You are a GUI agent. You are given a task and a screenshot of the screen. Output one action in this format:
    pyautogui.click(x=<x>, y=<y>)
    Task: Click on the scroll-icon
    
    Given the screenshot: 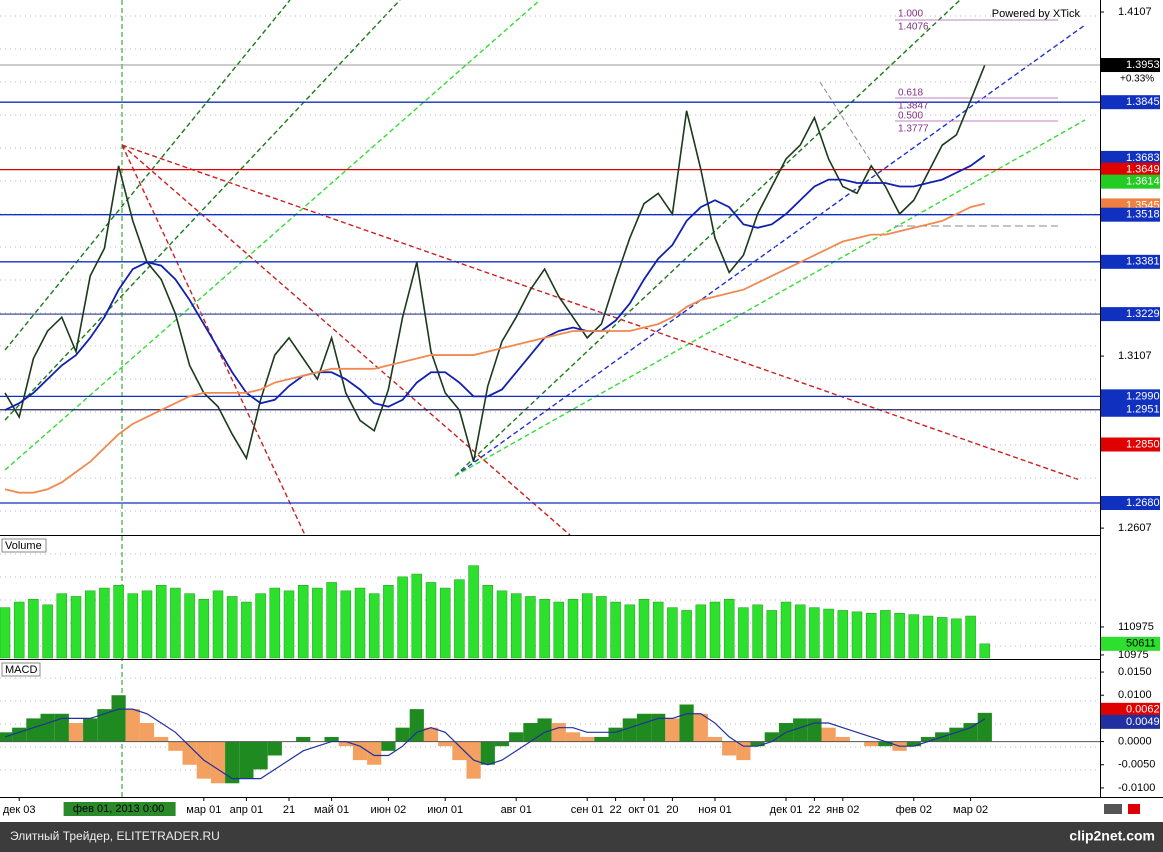 What is the action you would take?
    pyautogui.click(x=1113, y=809)
    